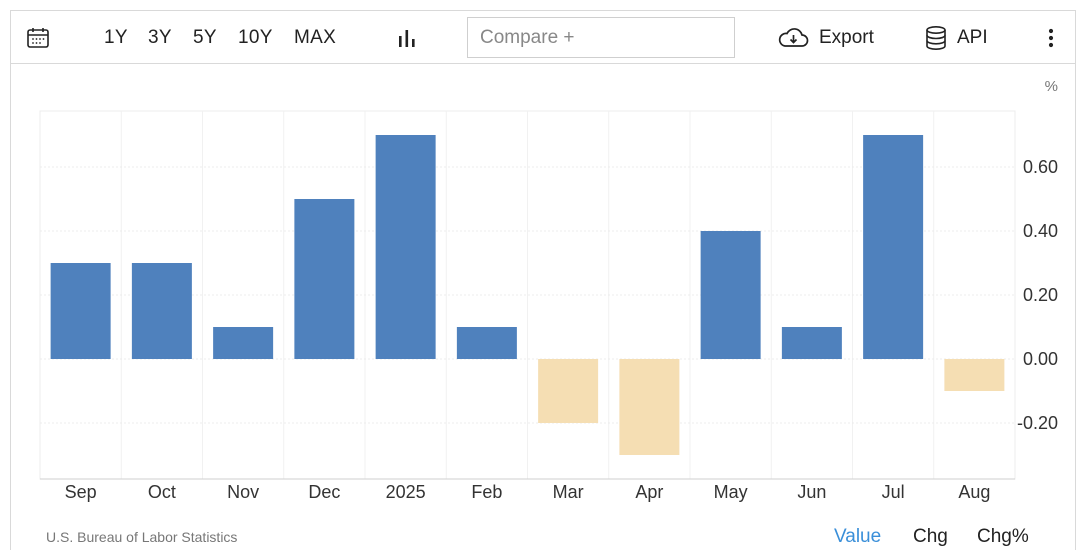 The image size is (1089, 556). Describe the element at coordinates (936, 37) in the screenshot. I see `database-icon` at that location.